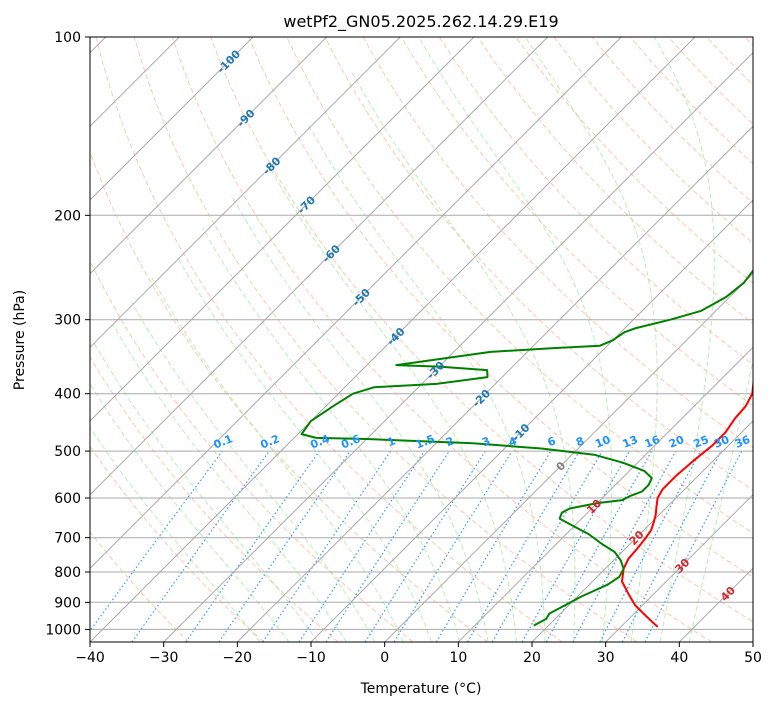  I want to click on mixing-ratio-label: 30, so click(721, 442).